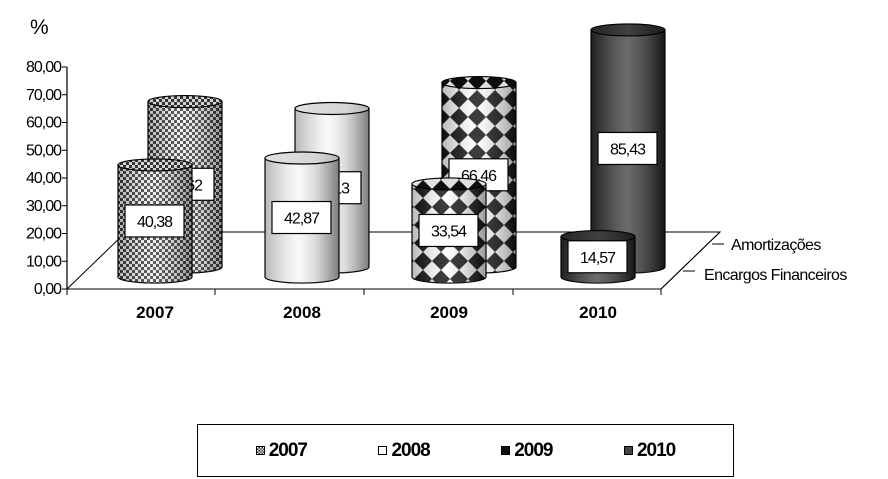  I want to click on depth-label-encargos: Encargos Financeiros, so click(775, 275).